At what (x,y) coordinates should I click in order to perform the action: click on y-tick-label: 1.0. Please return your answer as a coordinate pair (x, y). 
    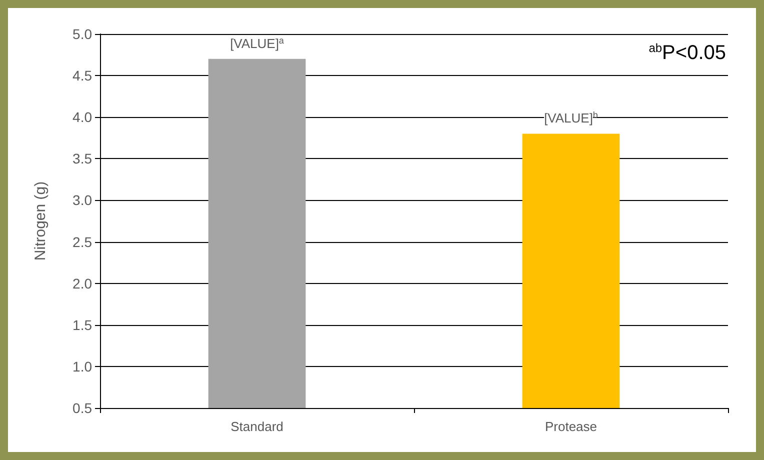
    Looking at the image, I should click on (82, 366).